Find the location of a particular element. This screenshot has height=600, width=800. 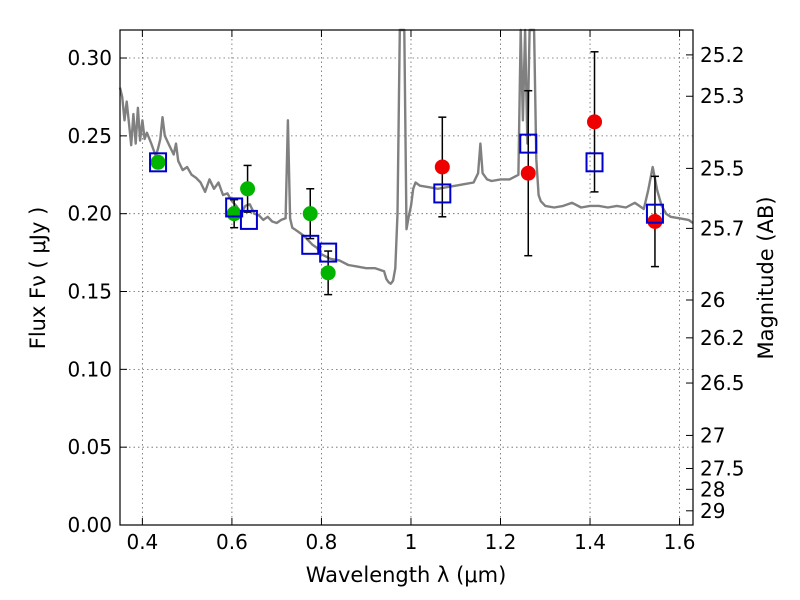

x-tick-label: 1 is located at coordinates (411, 542).